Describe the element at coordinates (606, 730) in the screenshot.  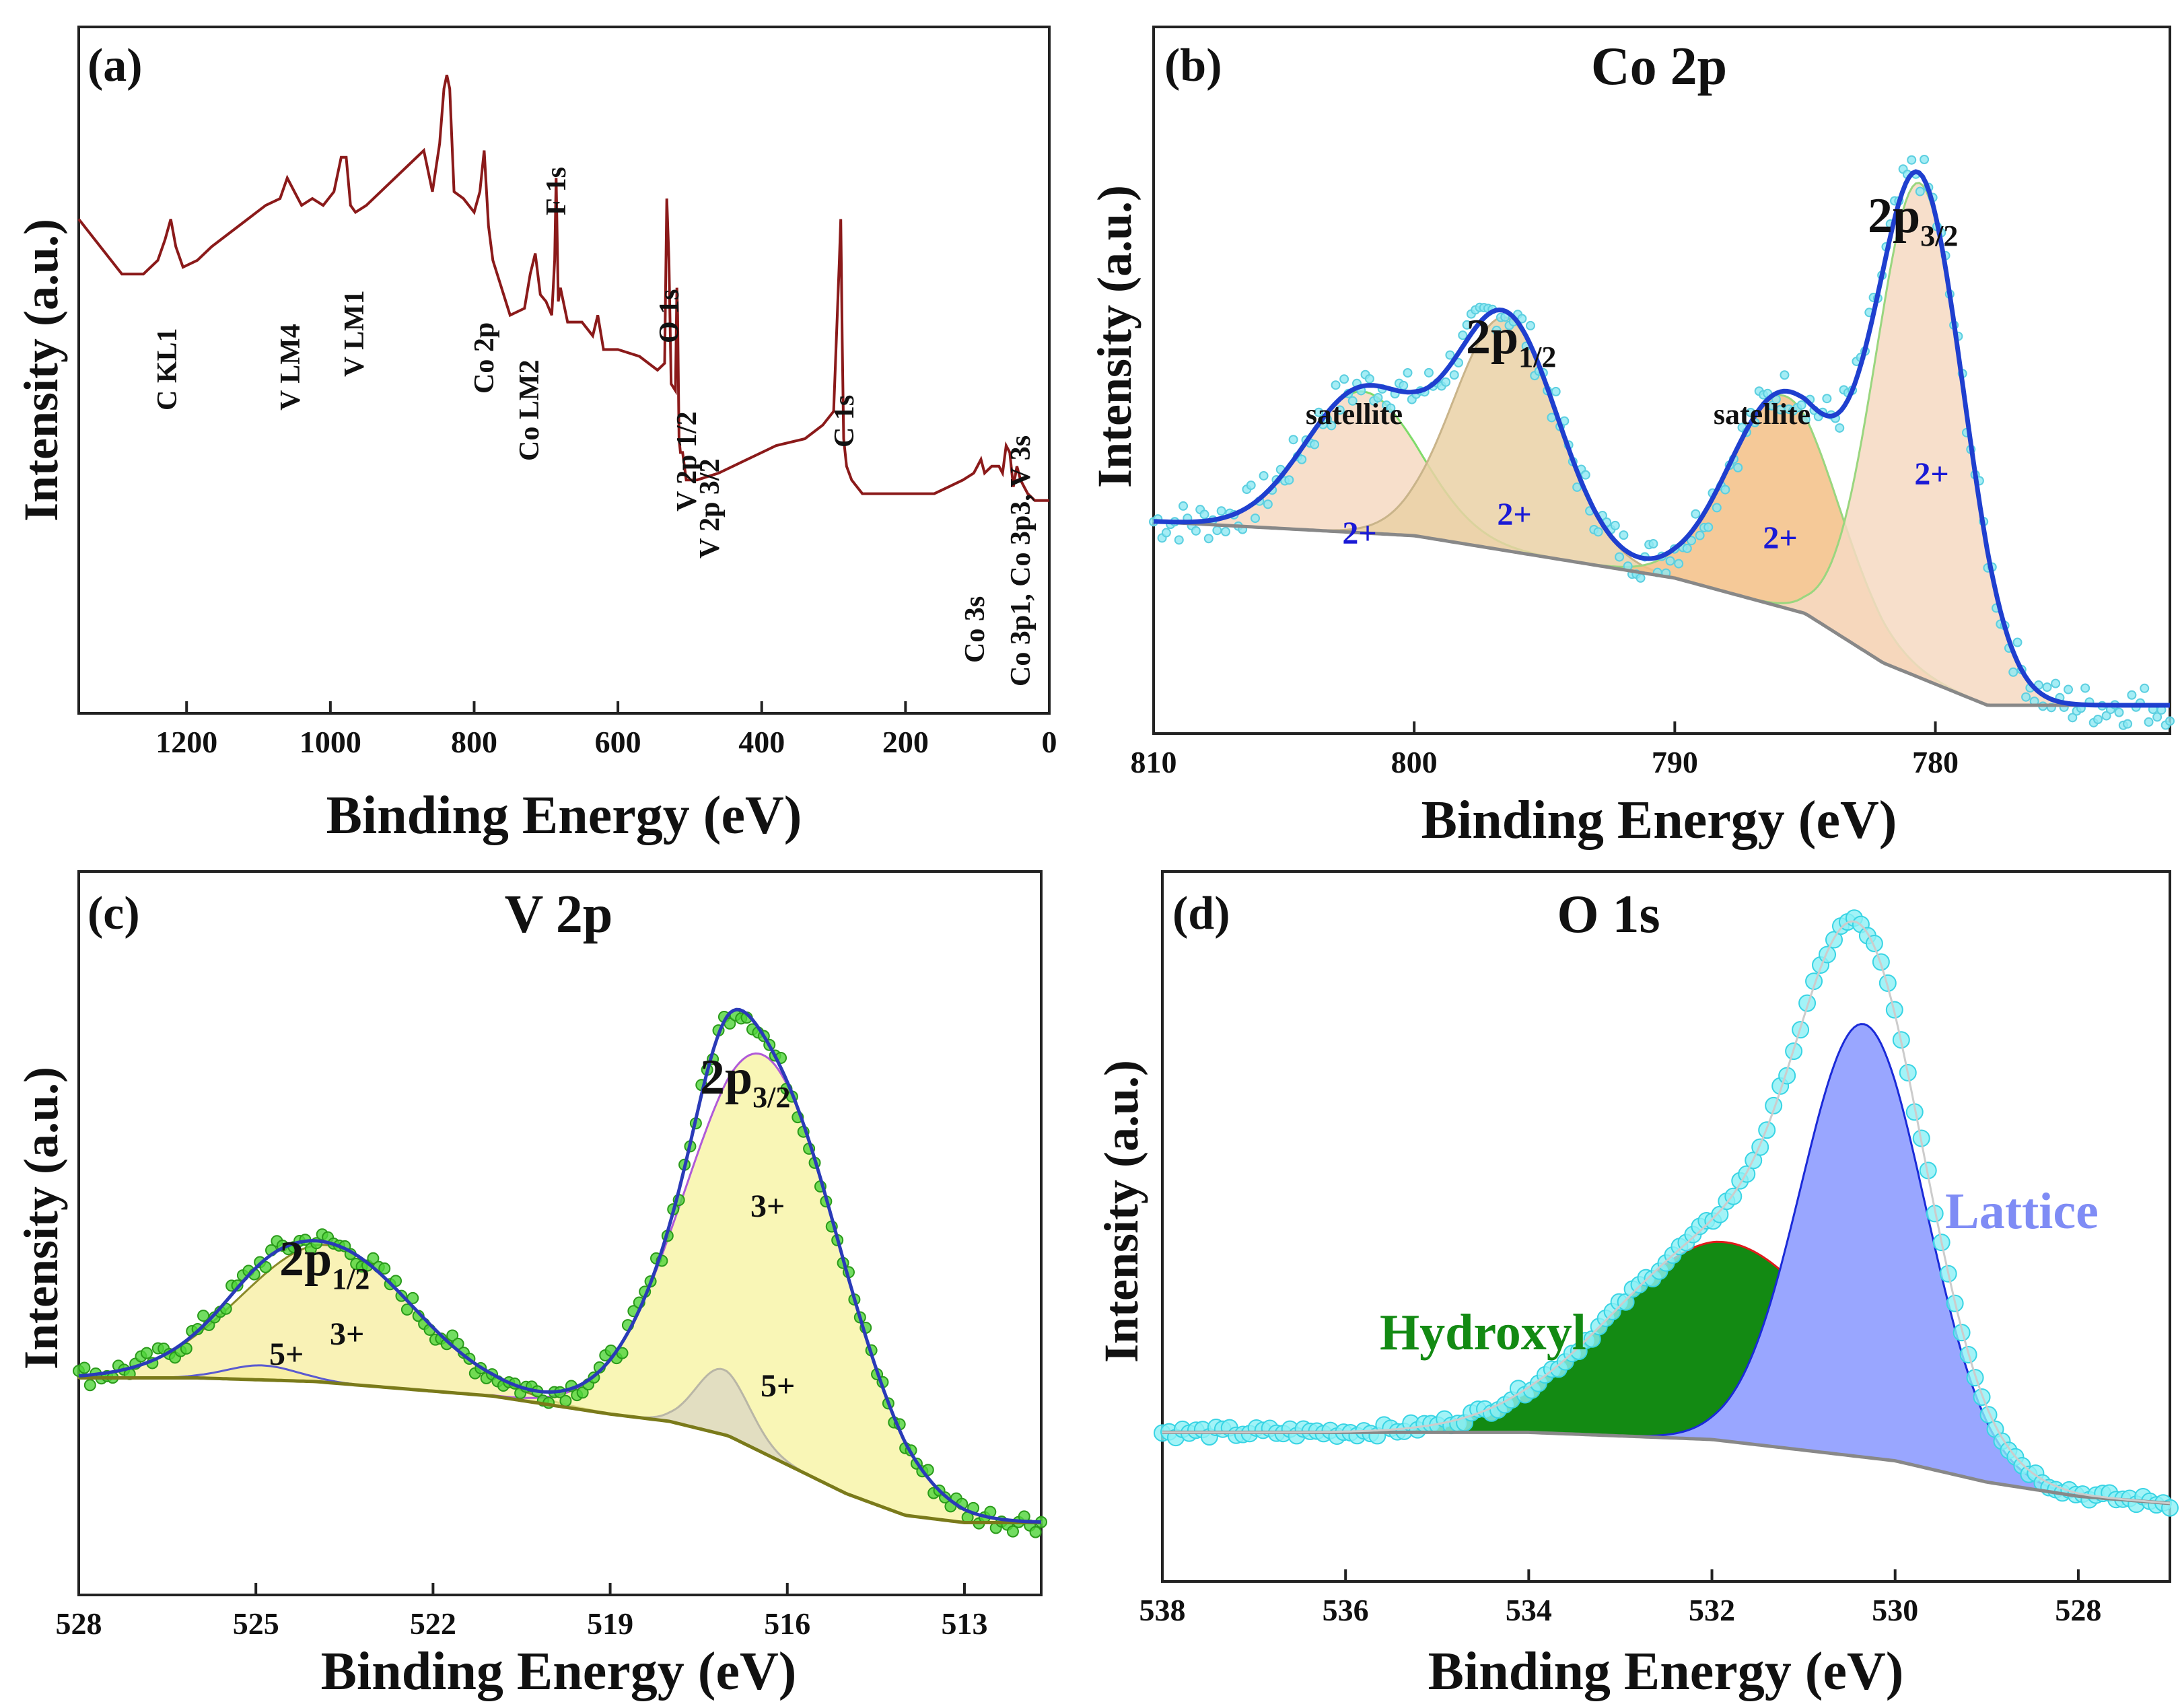
I see `panel-a-x-ticks: 1200 1000 800 600 400 200 0` at that location.